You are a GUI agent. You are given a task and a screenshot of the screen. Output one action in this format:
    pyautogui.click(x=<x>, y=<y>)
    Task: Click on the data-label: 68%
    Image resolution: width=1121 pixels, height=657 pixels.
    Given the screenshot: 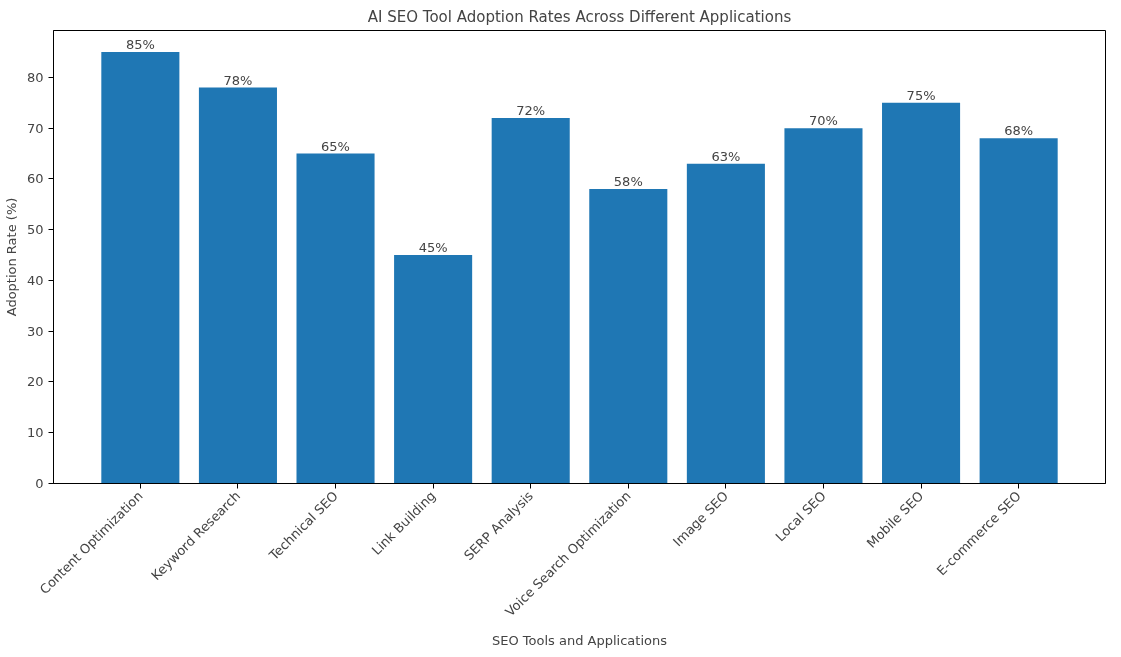 What is the action you would take?
    pyautogui.click(x=1019, y=131)
    